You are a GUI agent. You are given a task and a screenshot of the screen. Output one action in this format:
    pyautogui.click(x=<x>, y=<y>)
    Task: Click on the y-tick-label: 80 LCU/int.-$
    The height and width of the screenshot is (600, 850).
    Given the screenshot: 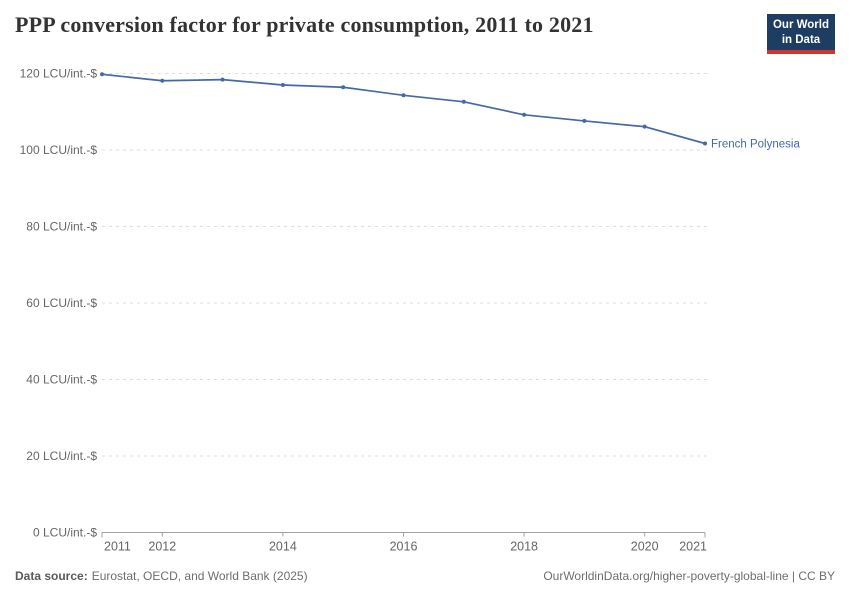 What is the action you would take?
    pyautogui.click(x=61, y=227)
    